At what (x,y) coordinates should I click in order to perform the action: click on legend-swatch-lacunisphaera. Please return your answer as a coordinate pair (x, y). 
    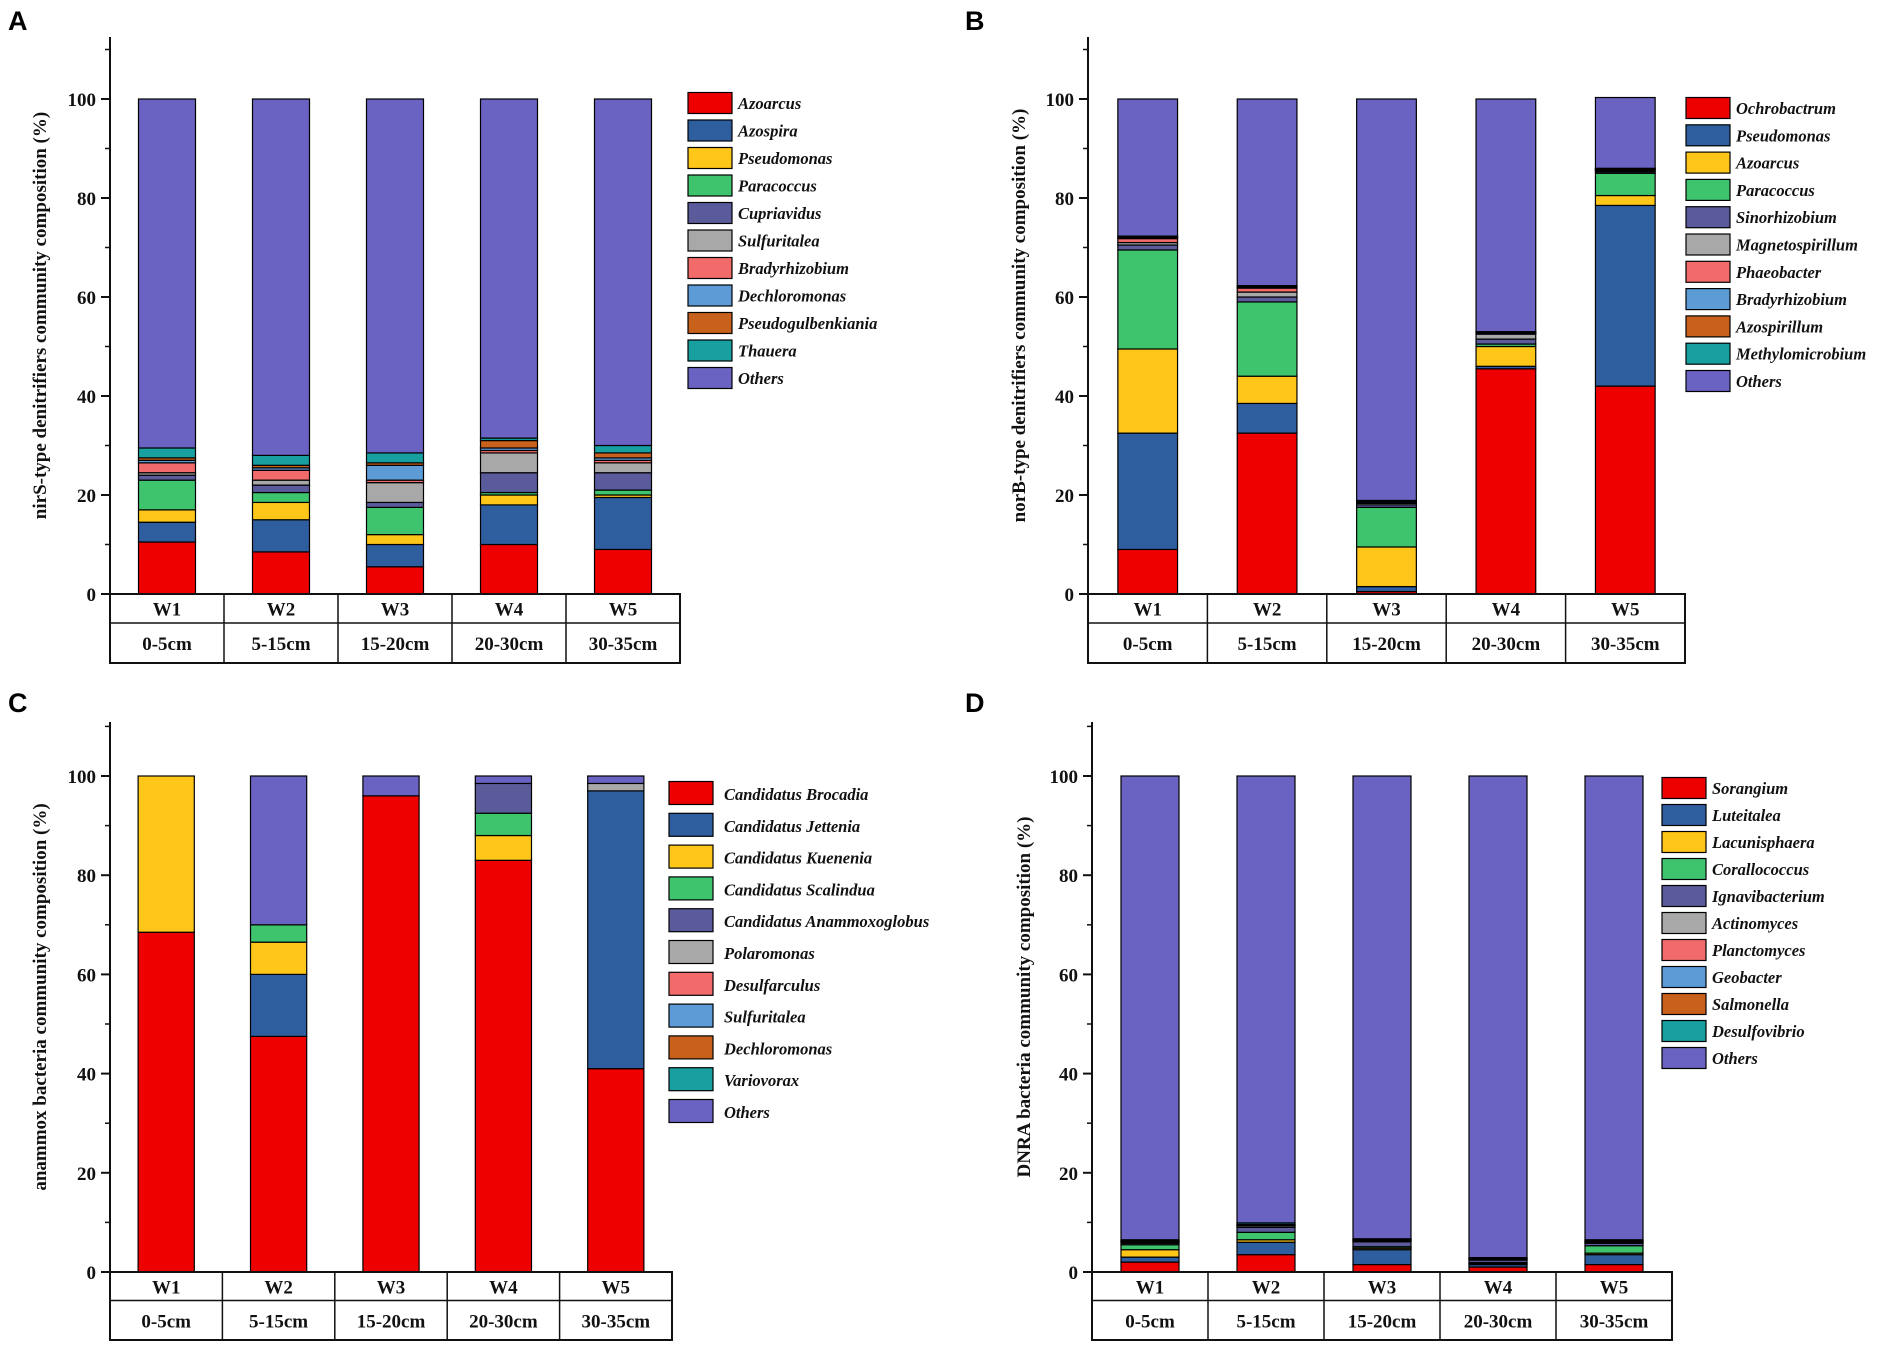
    Looking at the image, I should click on (1684, 842).